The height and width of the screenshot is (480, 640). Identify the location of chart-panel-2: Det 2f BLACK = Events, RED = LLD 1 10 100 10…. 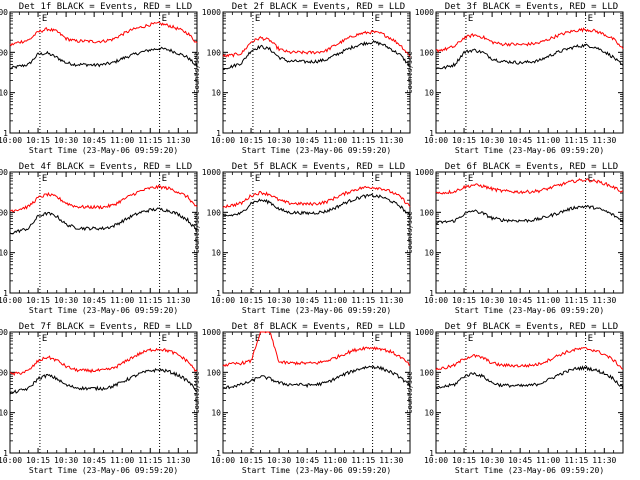
(302, 78).